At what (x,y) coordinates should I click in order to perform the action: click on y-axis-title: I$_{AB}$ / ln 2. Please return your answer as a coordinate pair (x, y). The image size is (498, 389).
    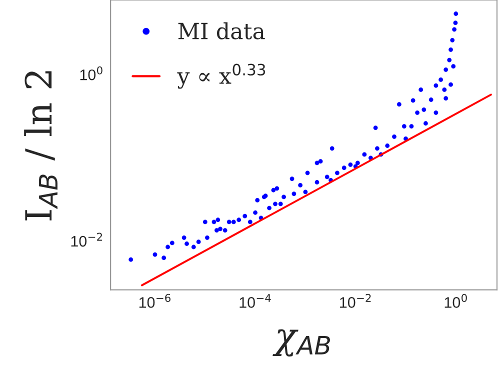
    Looking at the image, I should click on (41, 145).